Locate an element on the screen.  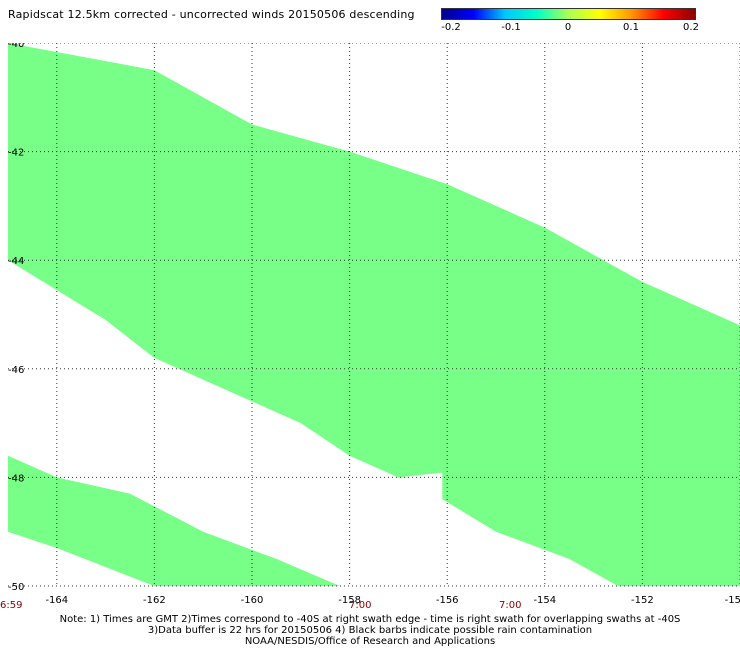
color-legend: -0.2 -0.1 0 0.1 0.2 is located at coordinates (570, 22).